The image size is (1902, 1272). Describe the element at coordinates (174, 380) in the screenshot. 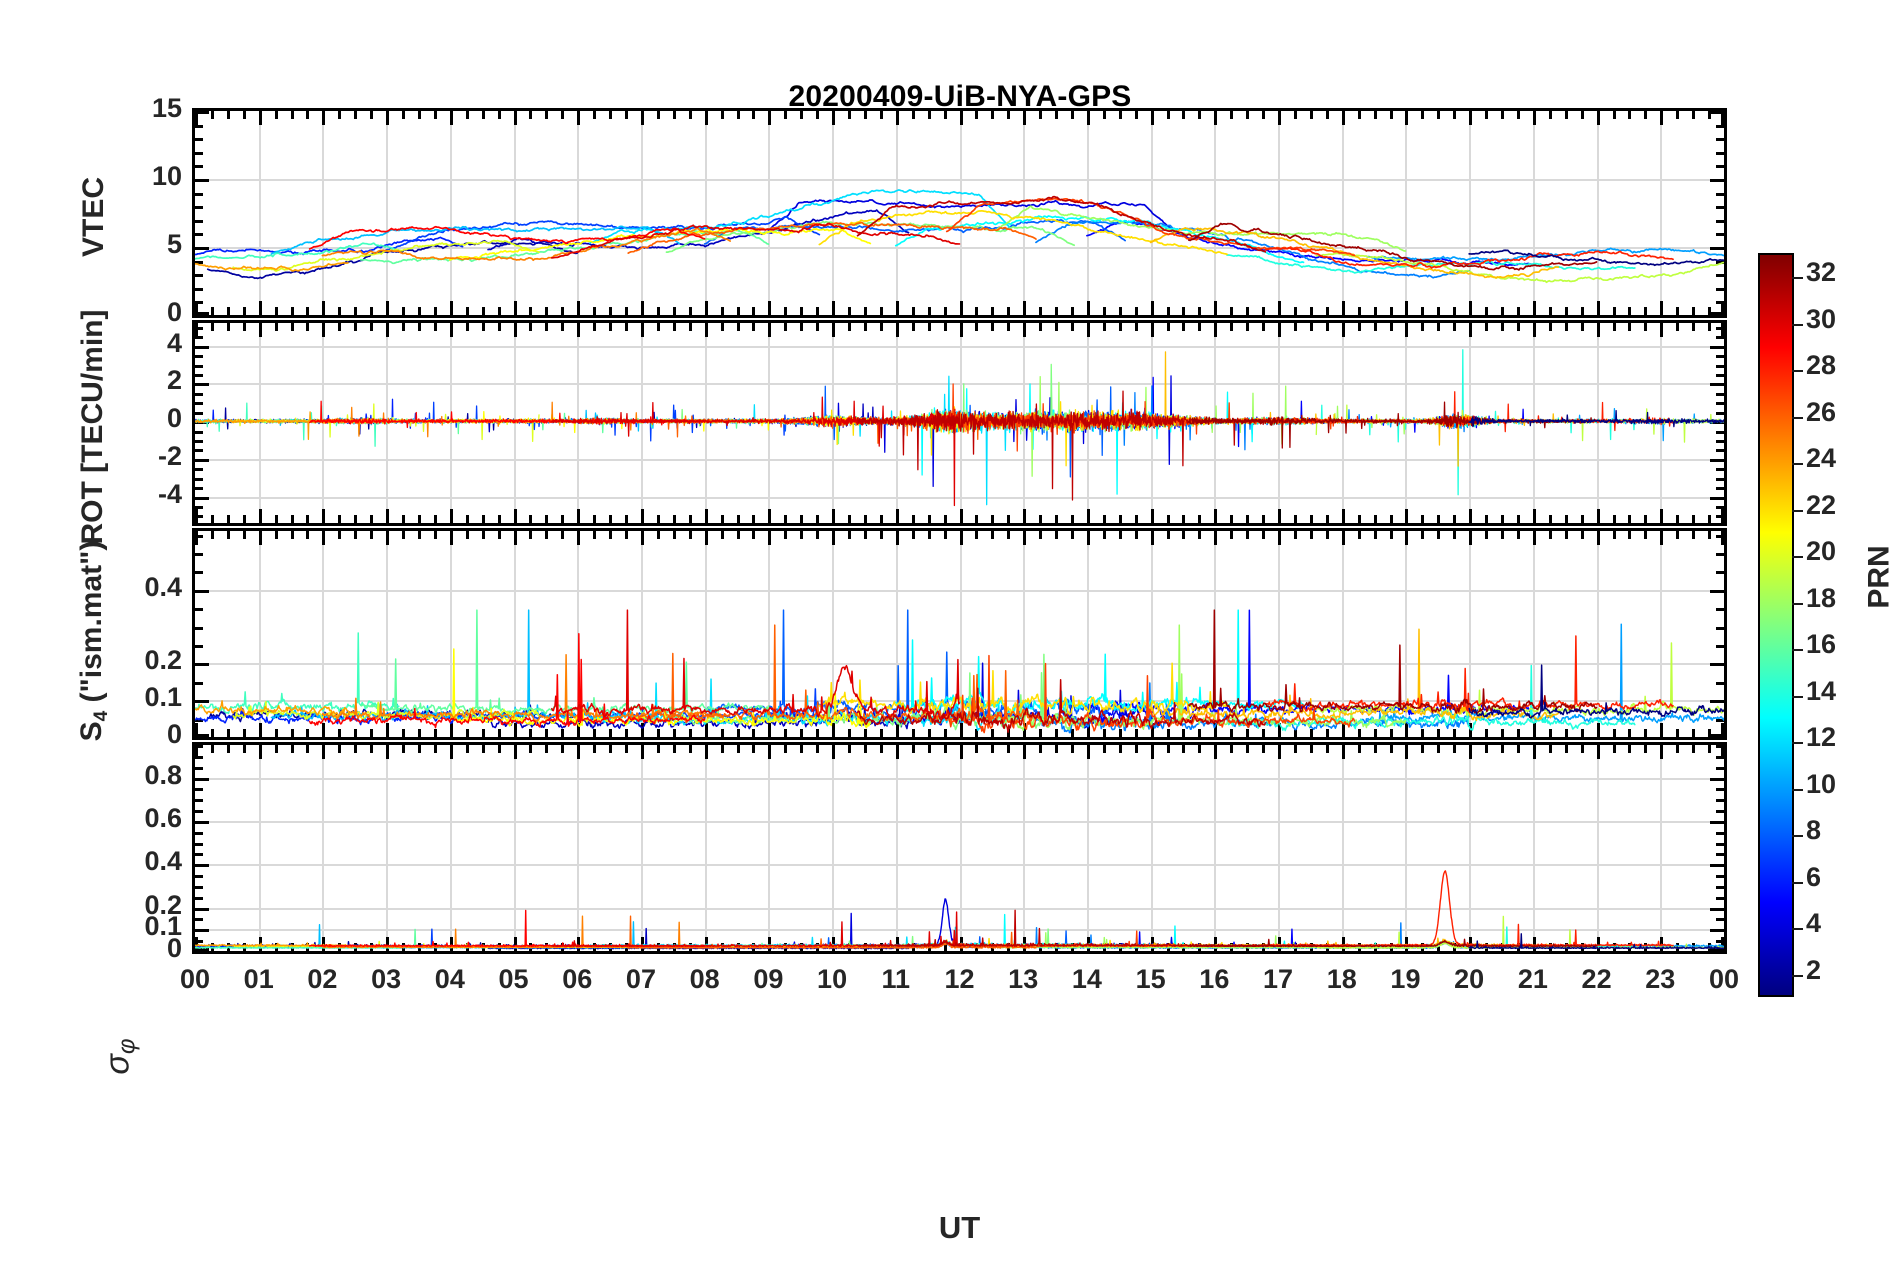

I see `y-tick-label: 2` at that location.